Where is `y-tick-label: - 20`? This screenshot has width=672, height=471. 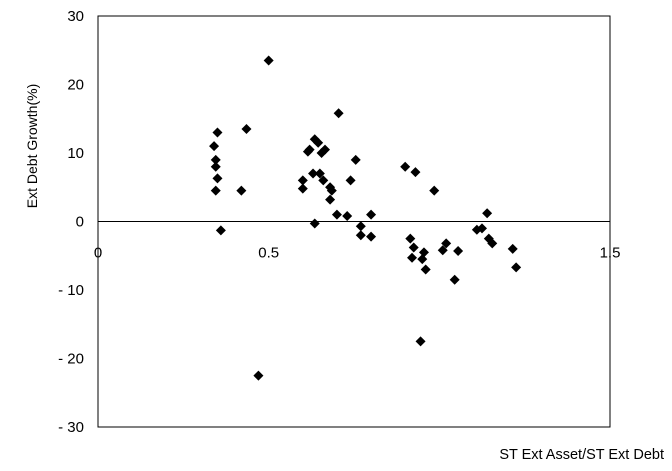
y-tick-label: - 20 is located at coordinates (71, 359).